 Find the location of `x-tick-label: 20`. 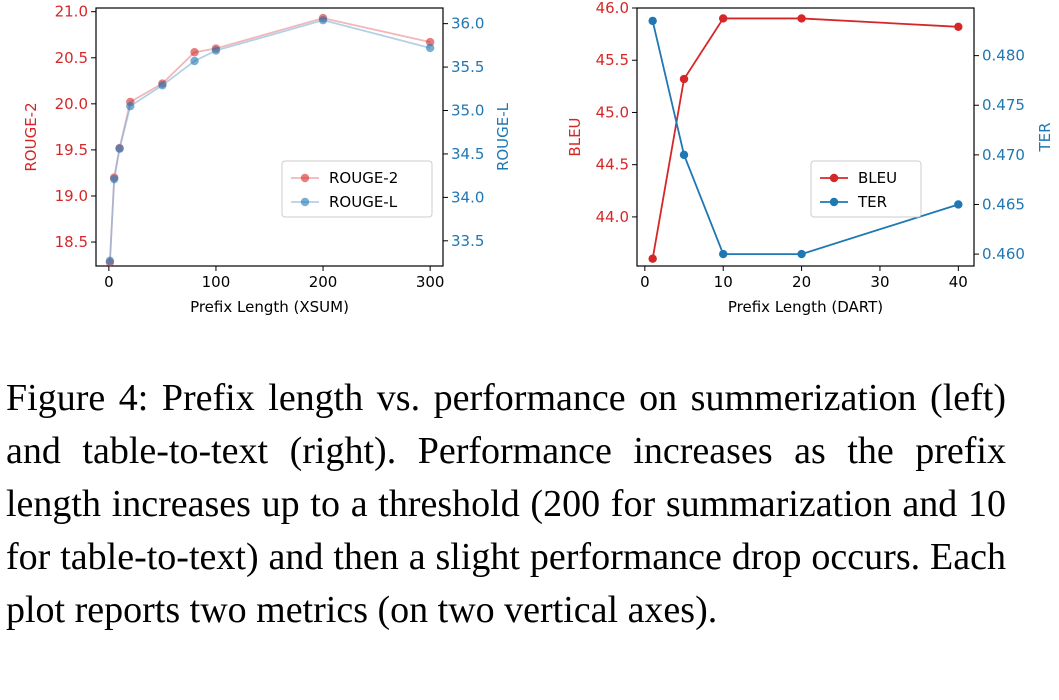

x-tick-label: 20 is located at coordinates (801, 282).